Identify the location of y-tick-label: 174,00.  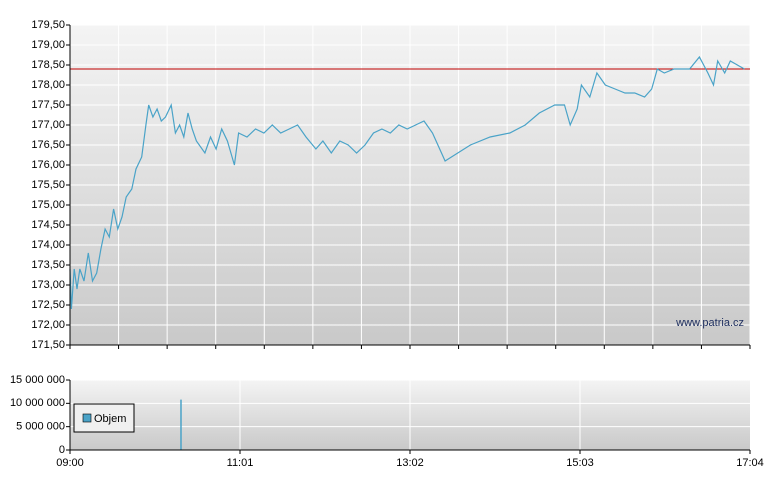
(48, 245).